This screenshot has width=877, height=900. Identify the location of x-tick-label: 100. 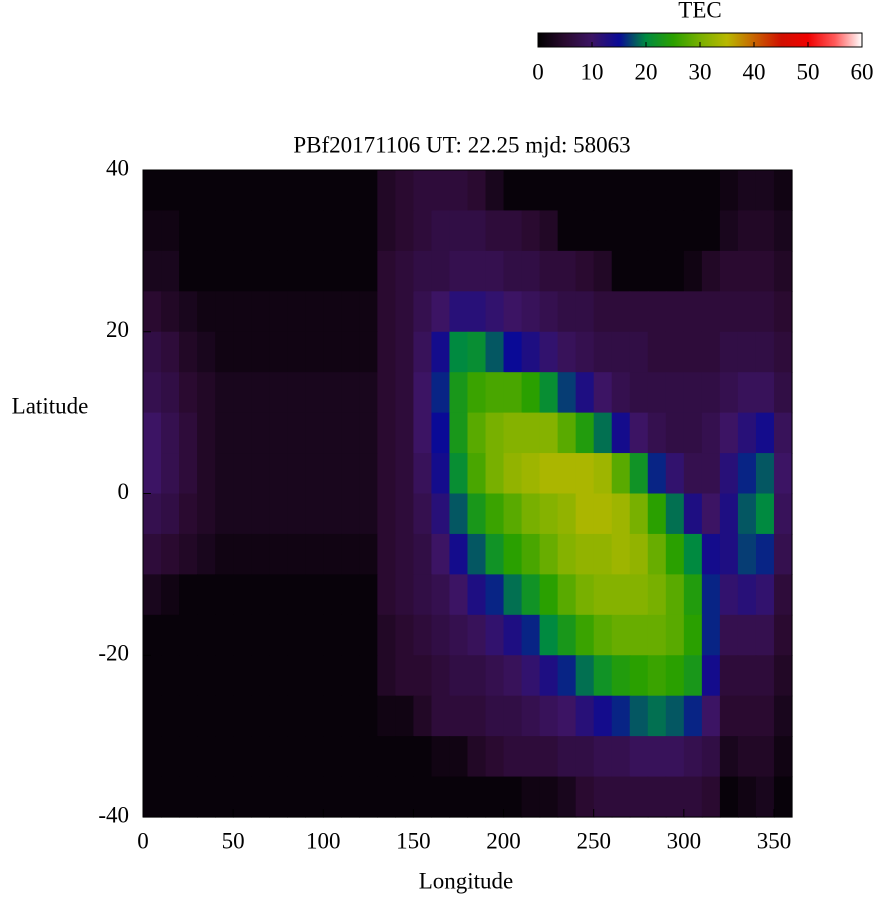
(323, 840).